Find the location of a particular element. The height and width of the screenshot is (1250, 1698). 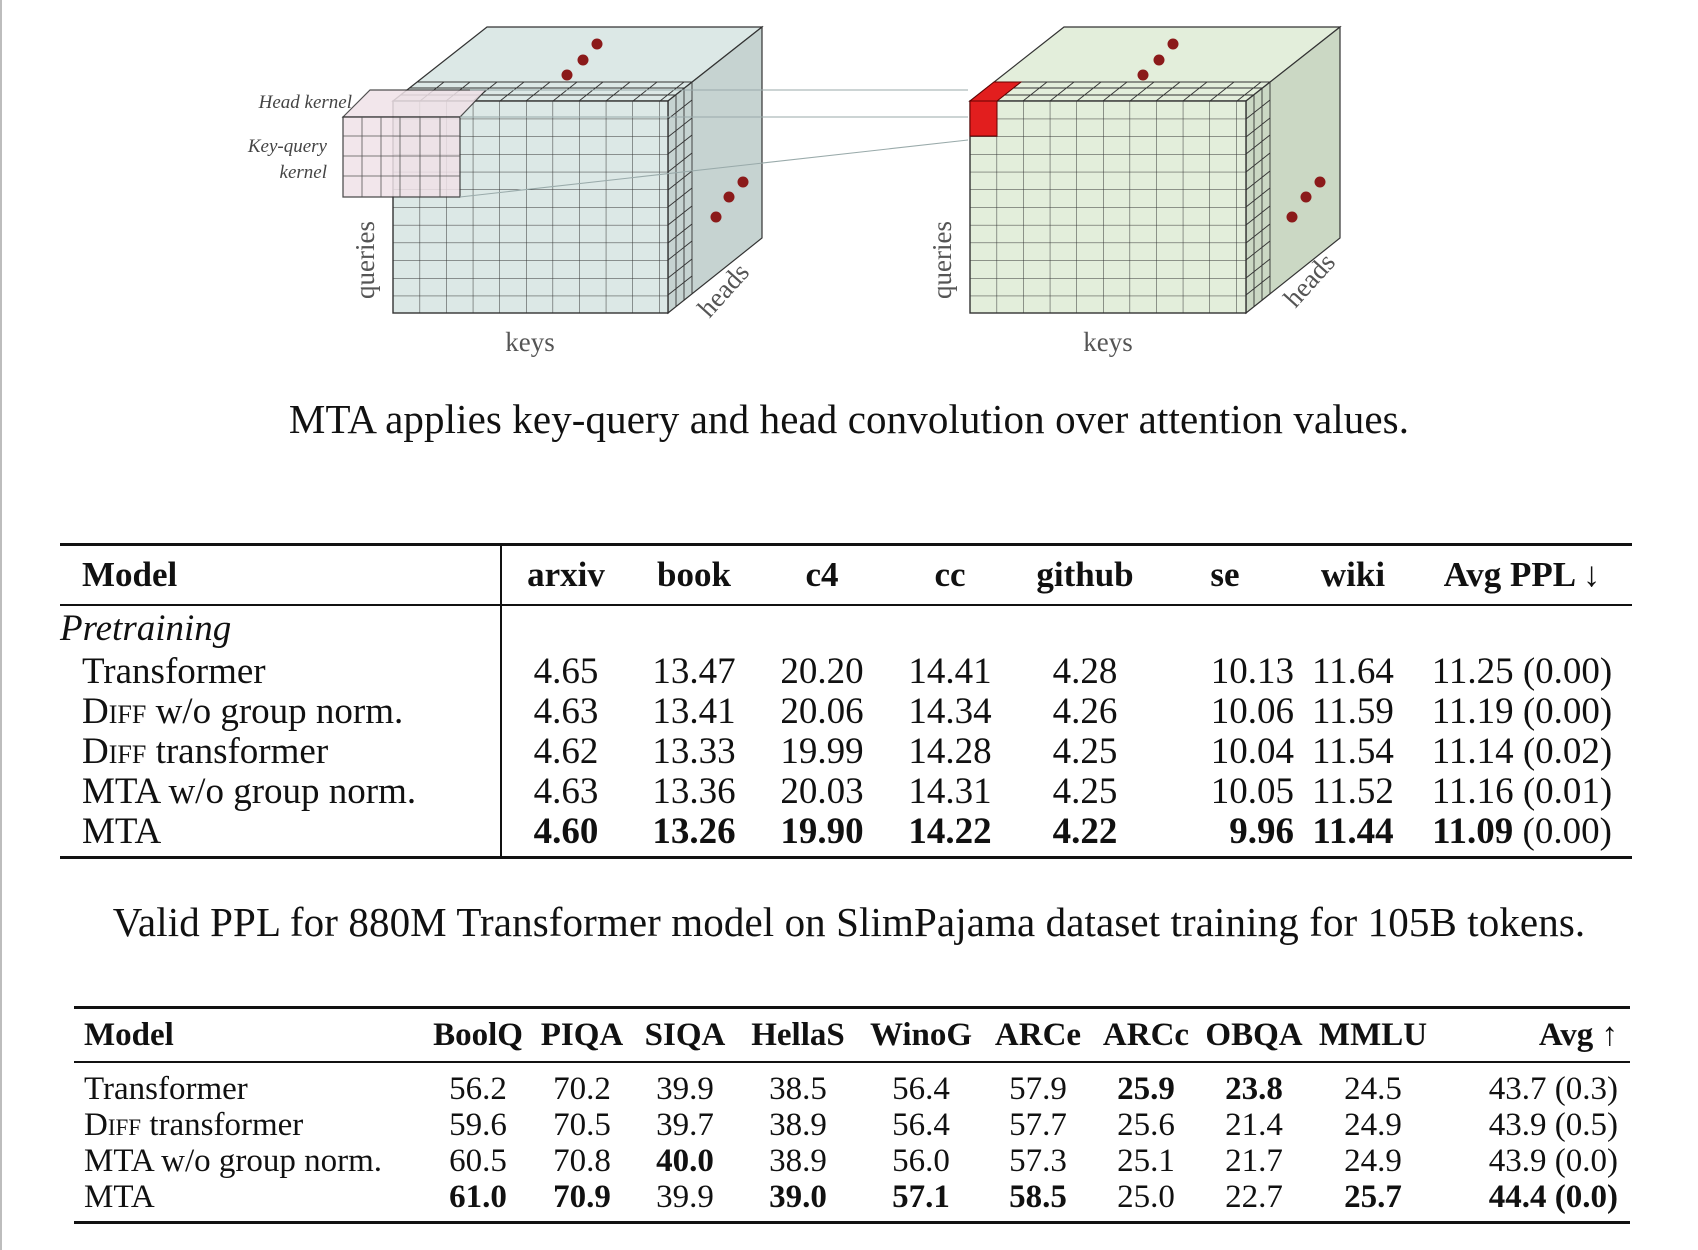

header-winog: WinoG is located at coordinates (921, 1035).